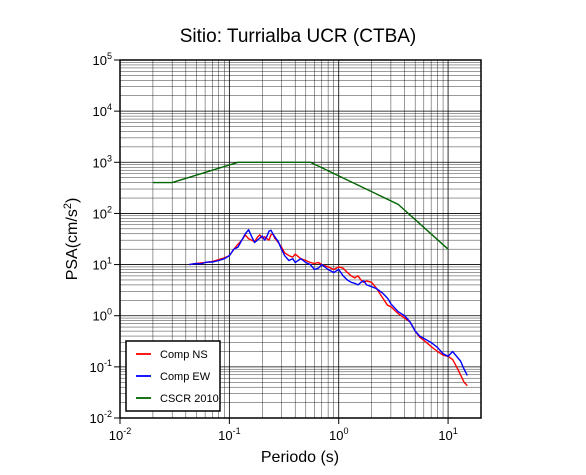 The height and width of the screenshot is (475, 586). Describe the element at coordinates (185, 377) in the screenshot. I see `legend-label: Comp EW` at that location.